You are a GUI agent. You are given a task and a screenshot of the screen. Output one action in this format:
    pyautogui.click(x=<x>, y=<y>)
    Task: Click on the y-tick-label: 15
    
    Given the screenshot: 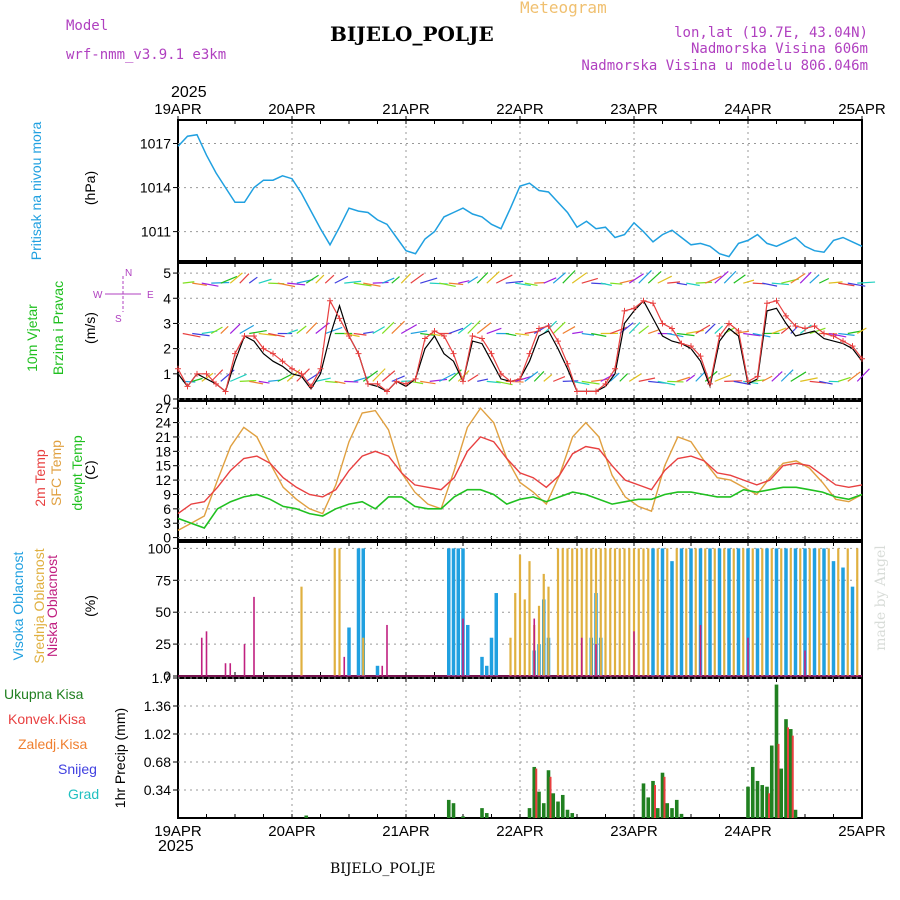 What is the action you would take?
    pyautogui.click(x=163, y=466)
    